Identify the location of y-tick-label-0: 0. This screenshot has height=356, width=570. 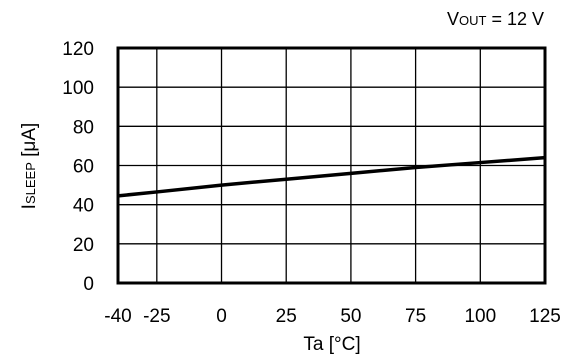
(88, 284).